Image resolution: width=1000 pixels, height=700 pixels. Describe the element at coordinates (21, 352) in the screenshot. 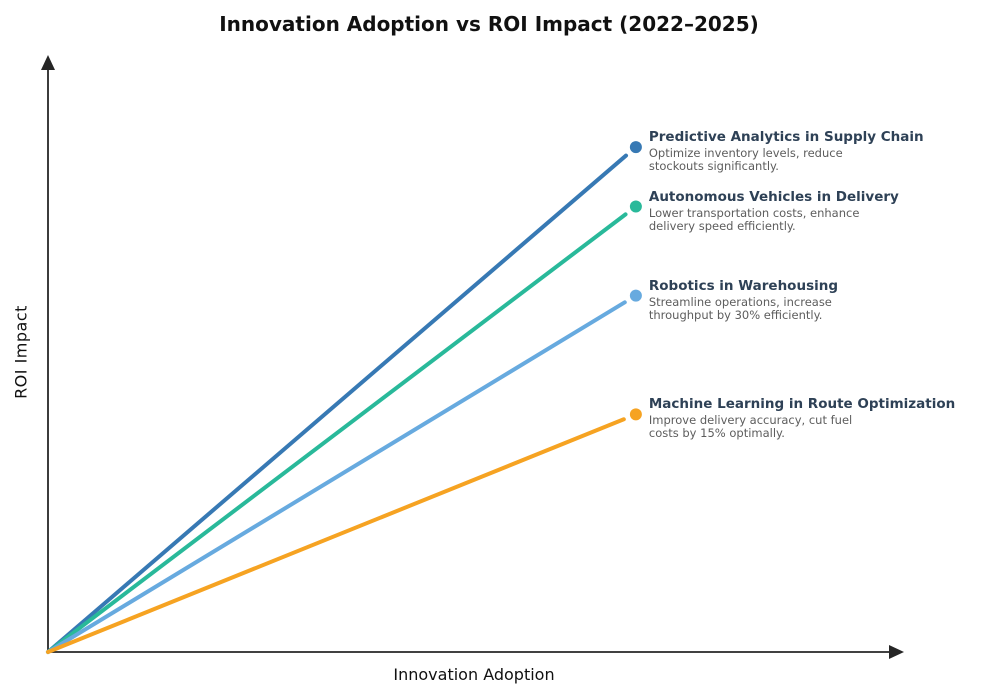

I see `y-axis-label: ROI Impact` at that location.